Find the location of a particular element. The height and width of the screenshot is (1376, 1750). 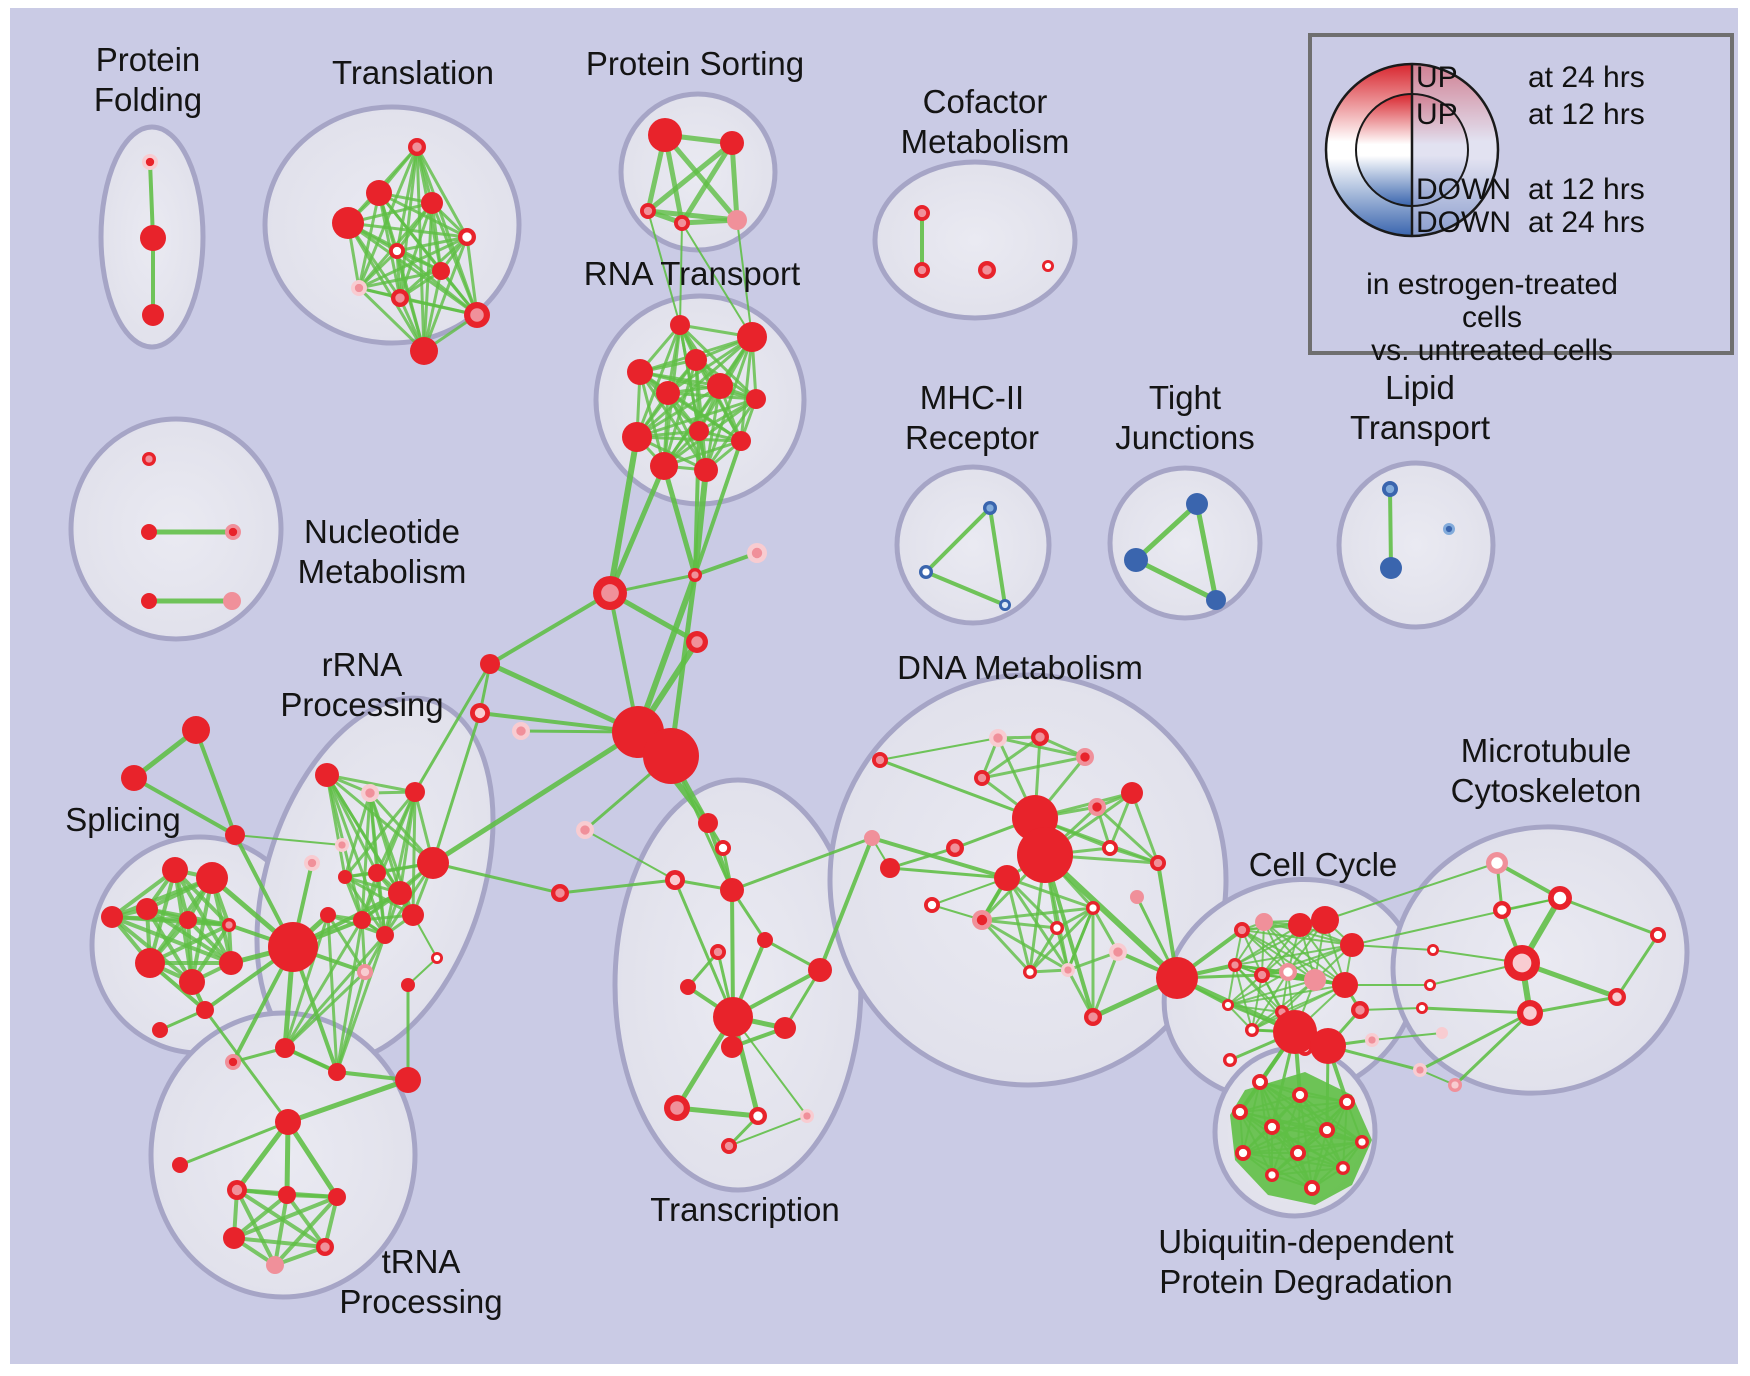

cluster-ellipse-transcription is located at coordinates (738, 985).